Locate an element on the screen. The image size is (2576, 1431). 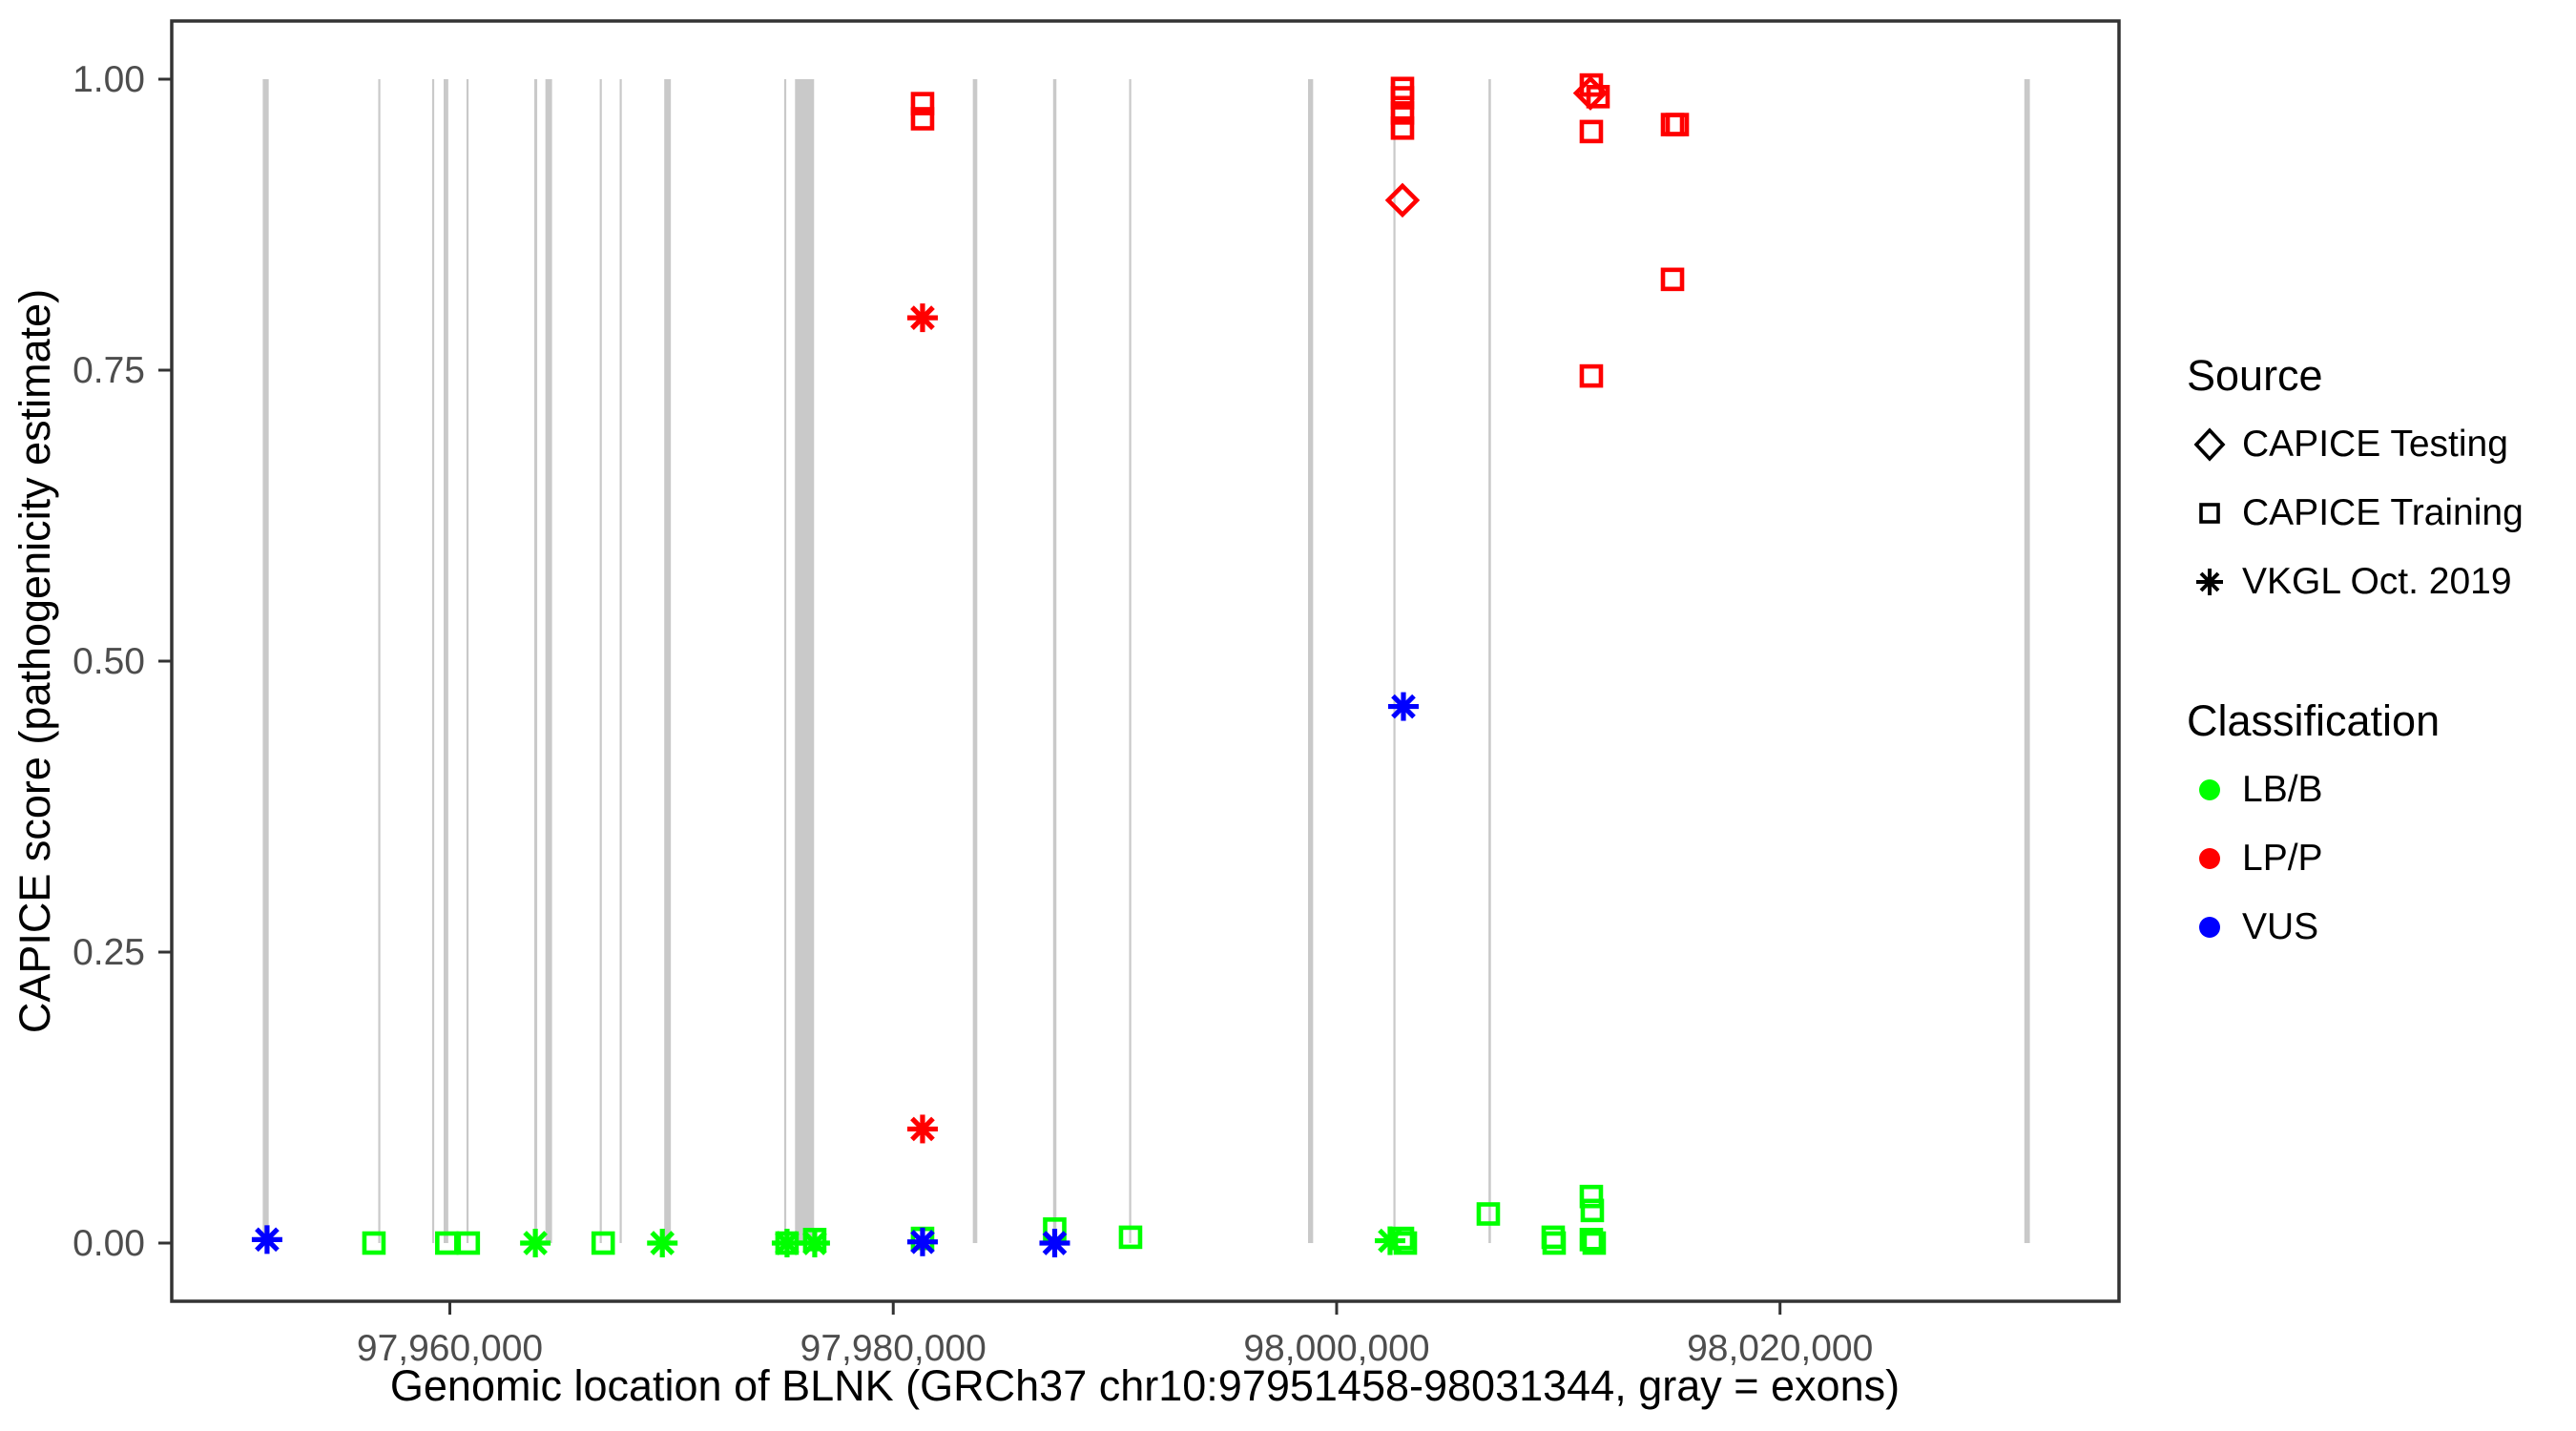
square-icon is located at coordinates (2209, 513).